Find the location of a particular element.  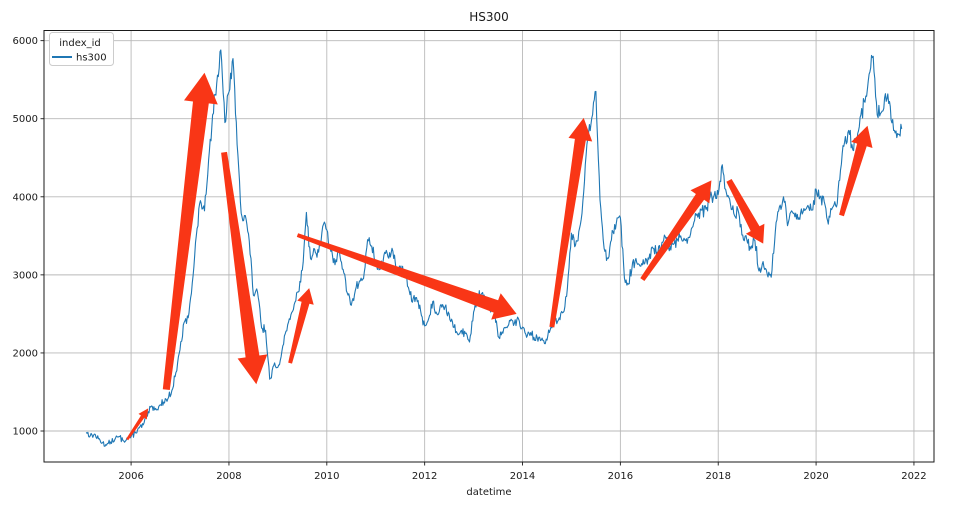

x-tick-label-2012: 2012 is located at coordinates (424, 476).